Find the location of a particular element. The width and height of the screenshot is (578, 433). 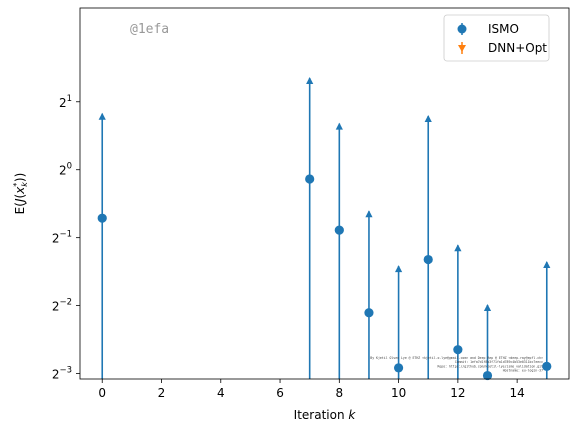

legend-marker-ismo is located at coordinates (462, 29).